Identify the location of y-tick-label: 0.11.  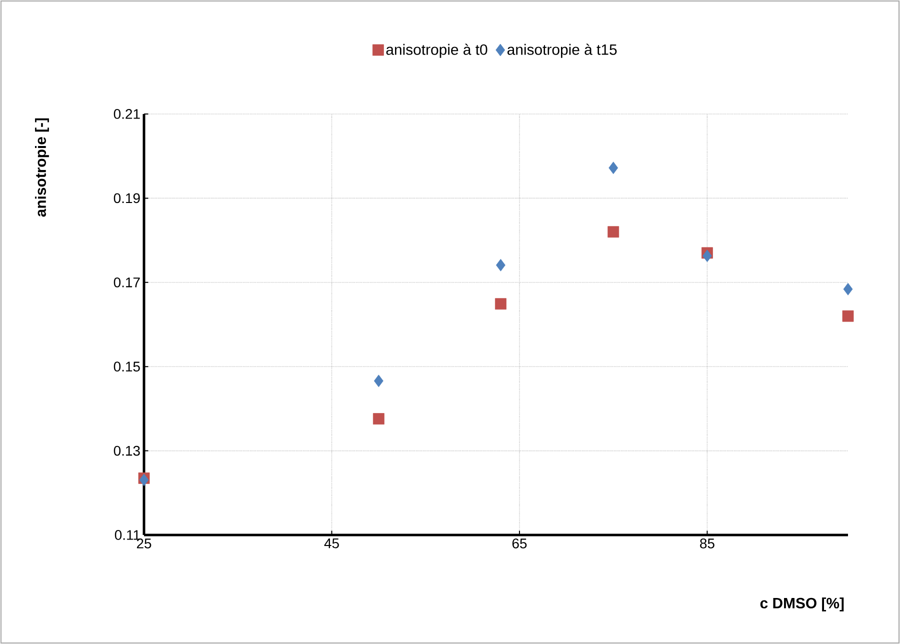
(127, 535).